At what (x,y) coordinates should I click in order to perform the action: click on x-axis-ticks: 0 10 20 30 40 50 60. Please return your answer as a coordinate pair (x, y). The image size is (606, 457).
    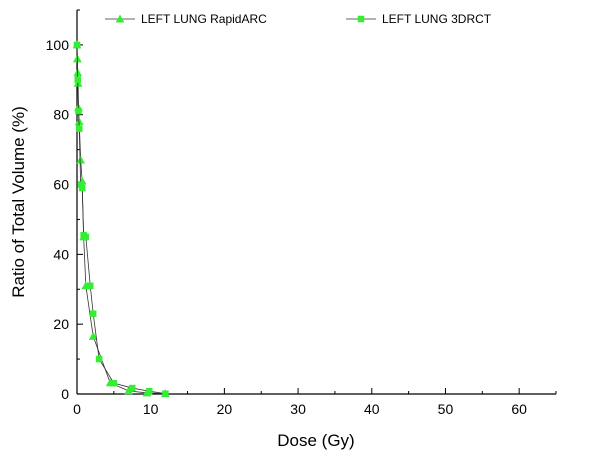
    Looking at the image, I should click on (315, 402).